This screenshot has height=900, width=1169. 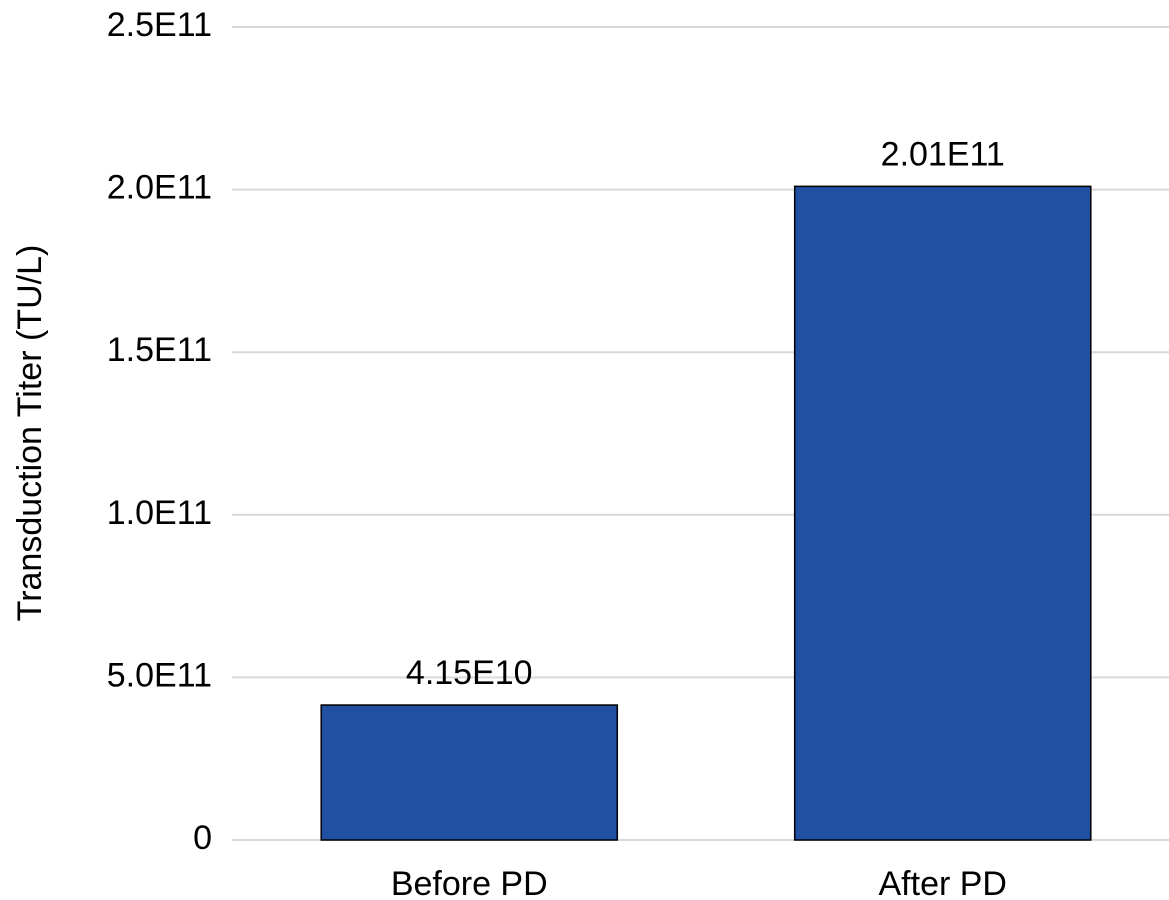 What do you see at coordinates (943, 882) in the screenshot?
I see `x-tick-label: After PD` at bounding box center [943, 882].